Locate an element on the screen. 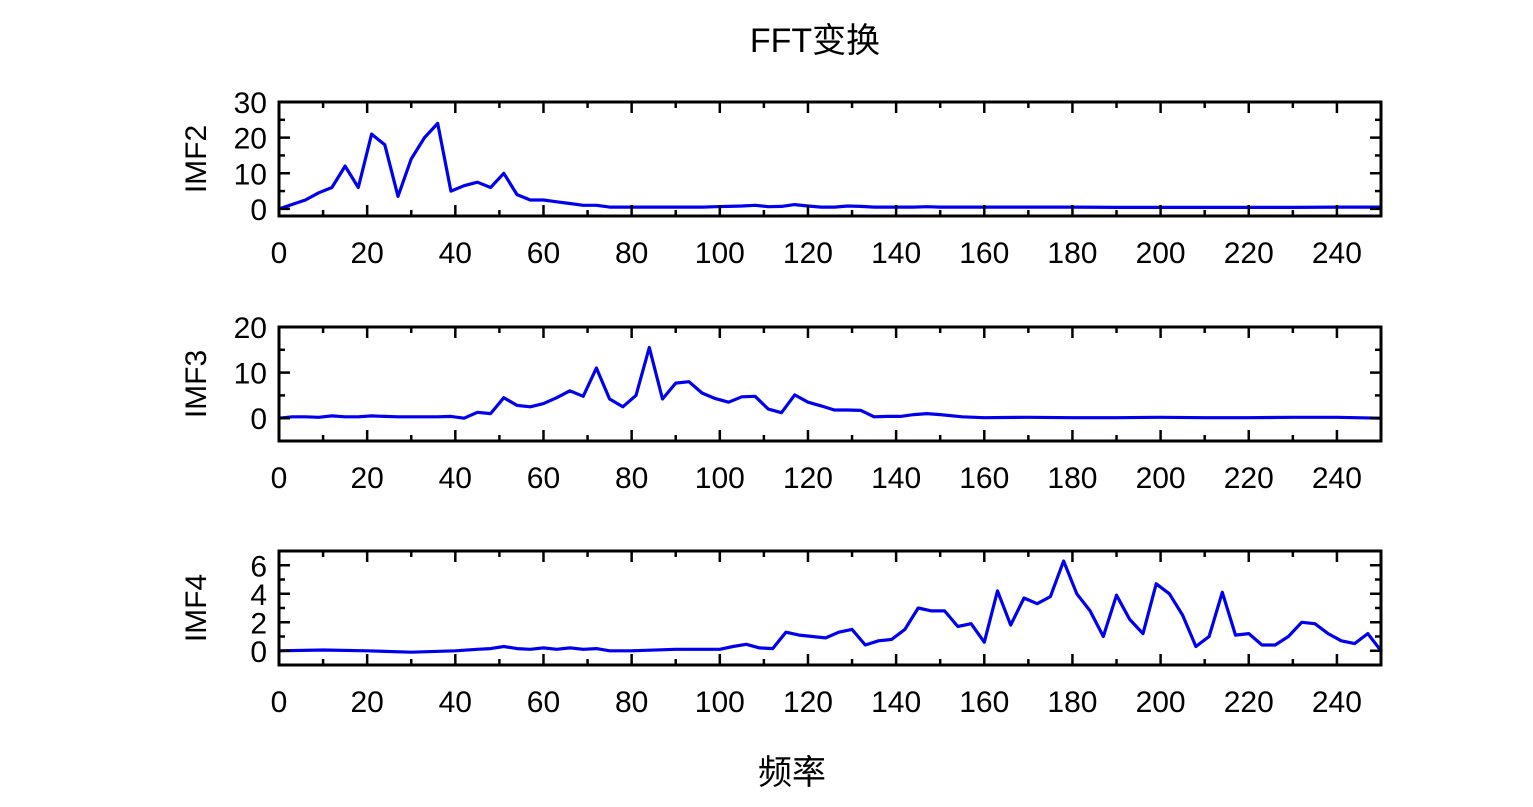 This screenshot has height=807, width=1533. figure-title: FFT变换 is located at coordinates (815, 41).